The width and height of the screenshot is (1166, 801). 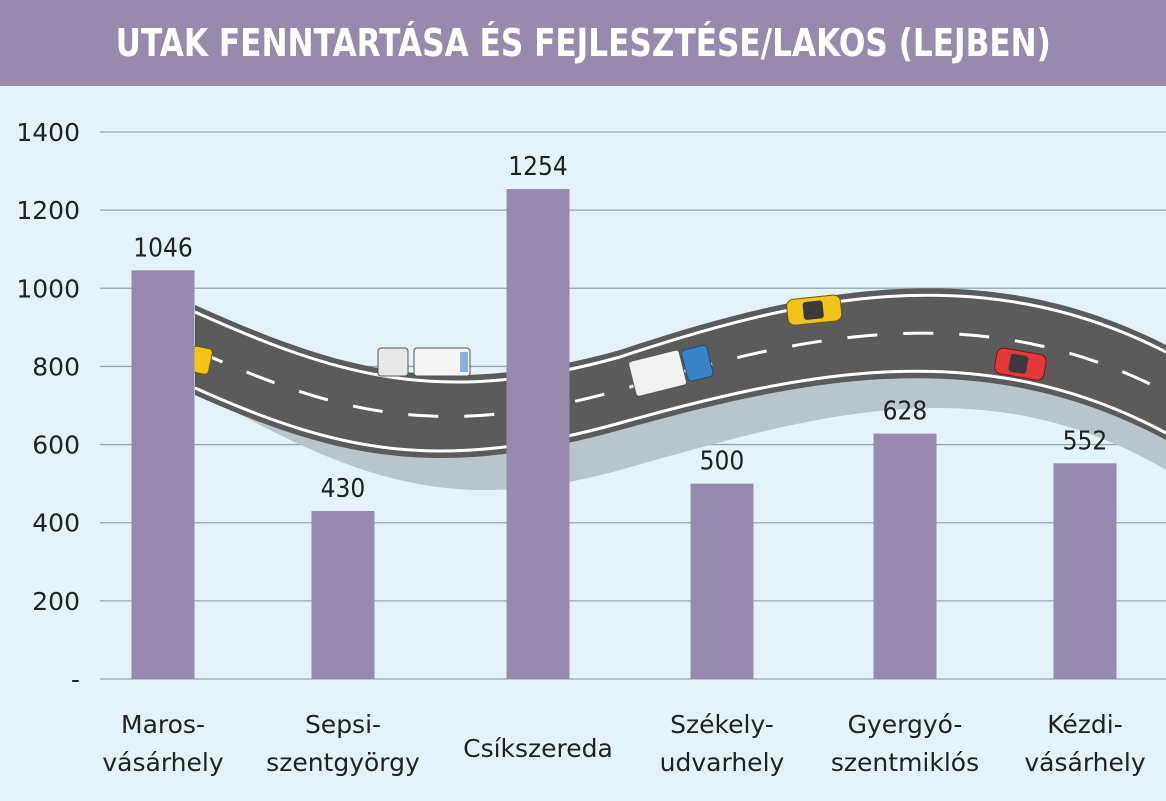 I want to click on road-center-dashes, so click(x=680, y=374).